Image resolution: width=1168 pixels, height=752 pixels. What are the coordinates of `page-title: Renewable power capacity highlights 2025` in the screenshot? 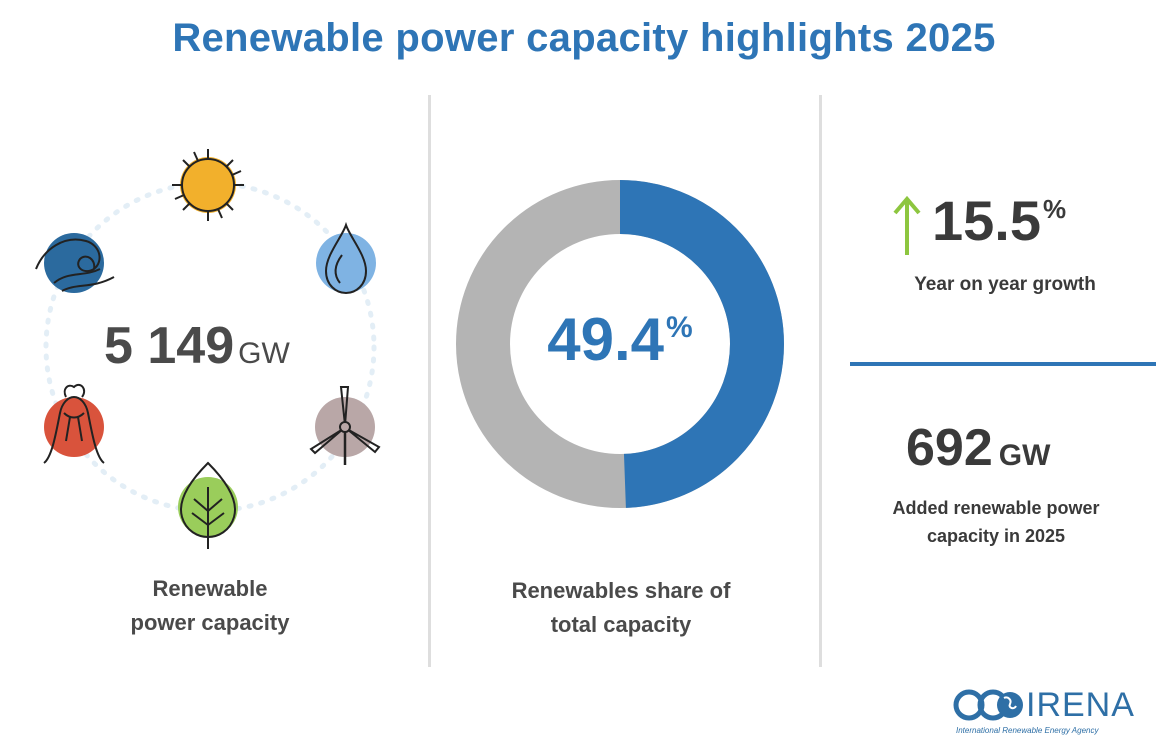 It's located at (584, 38).